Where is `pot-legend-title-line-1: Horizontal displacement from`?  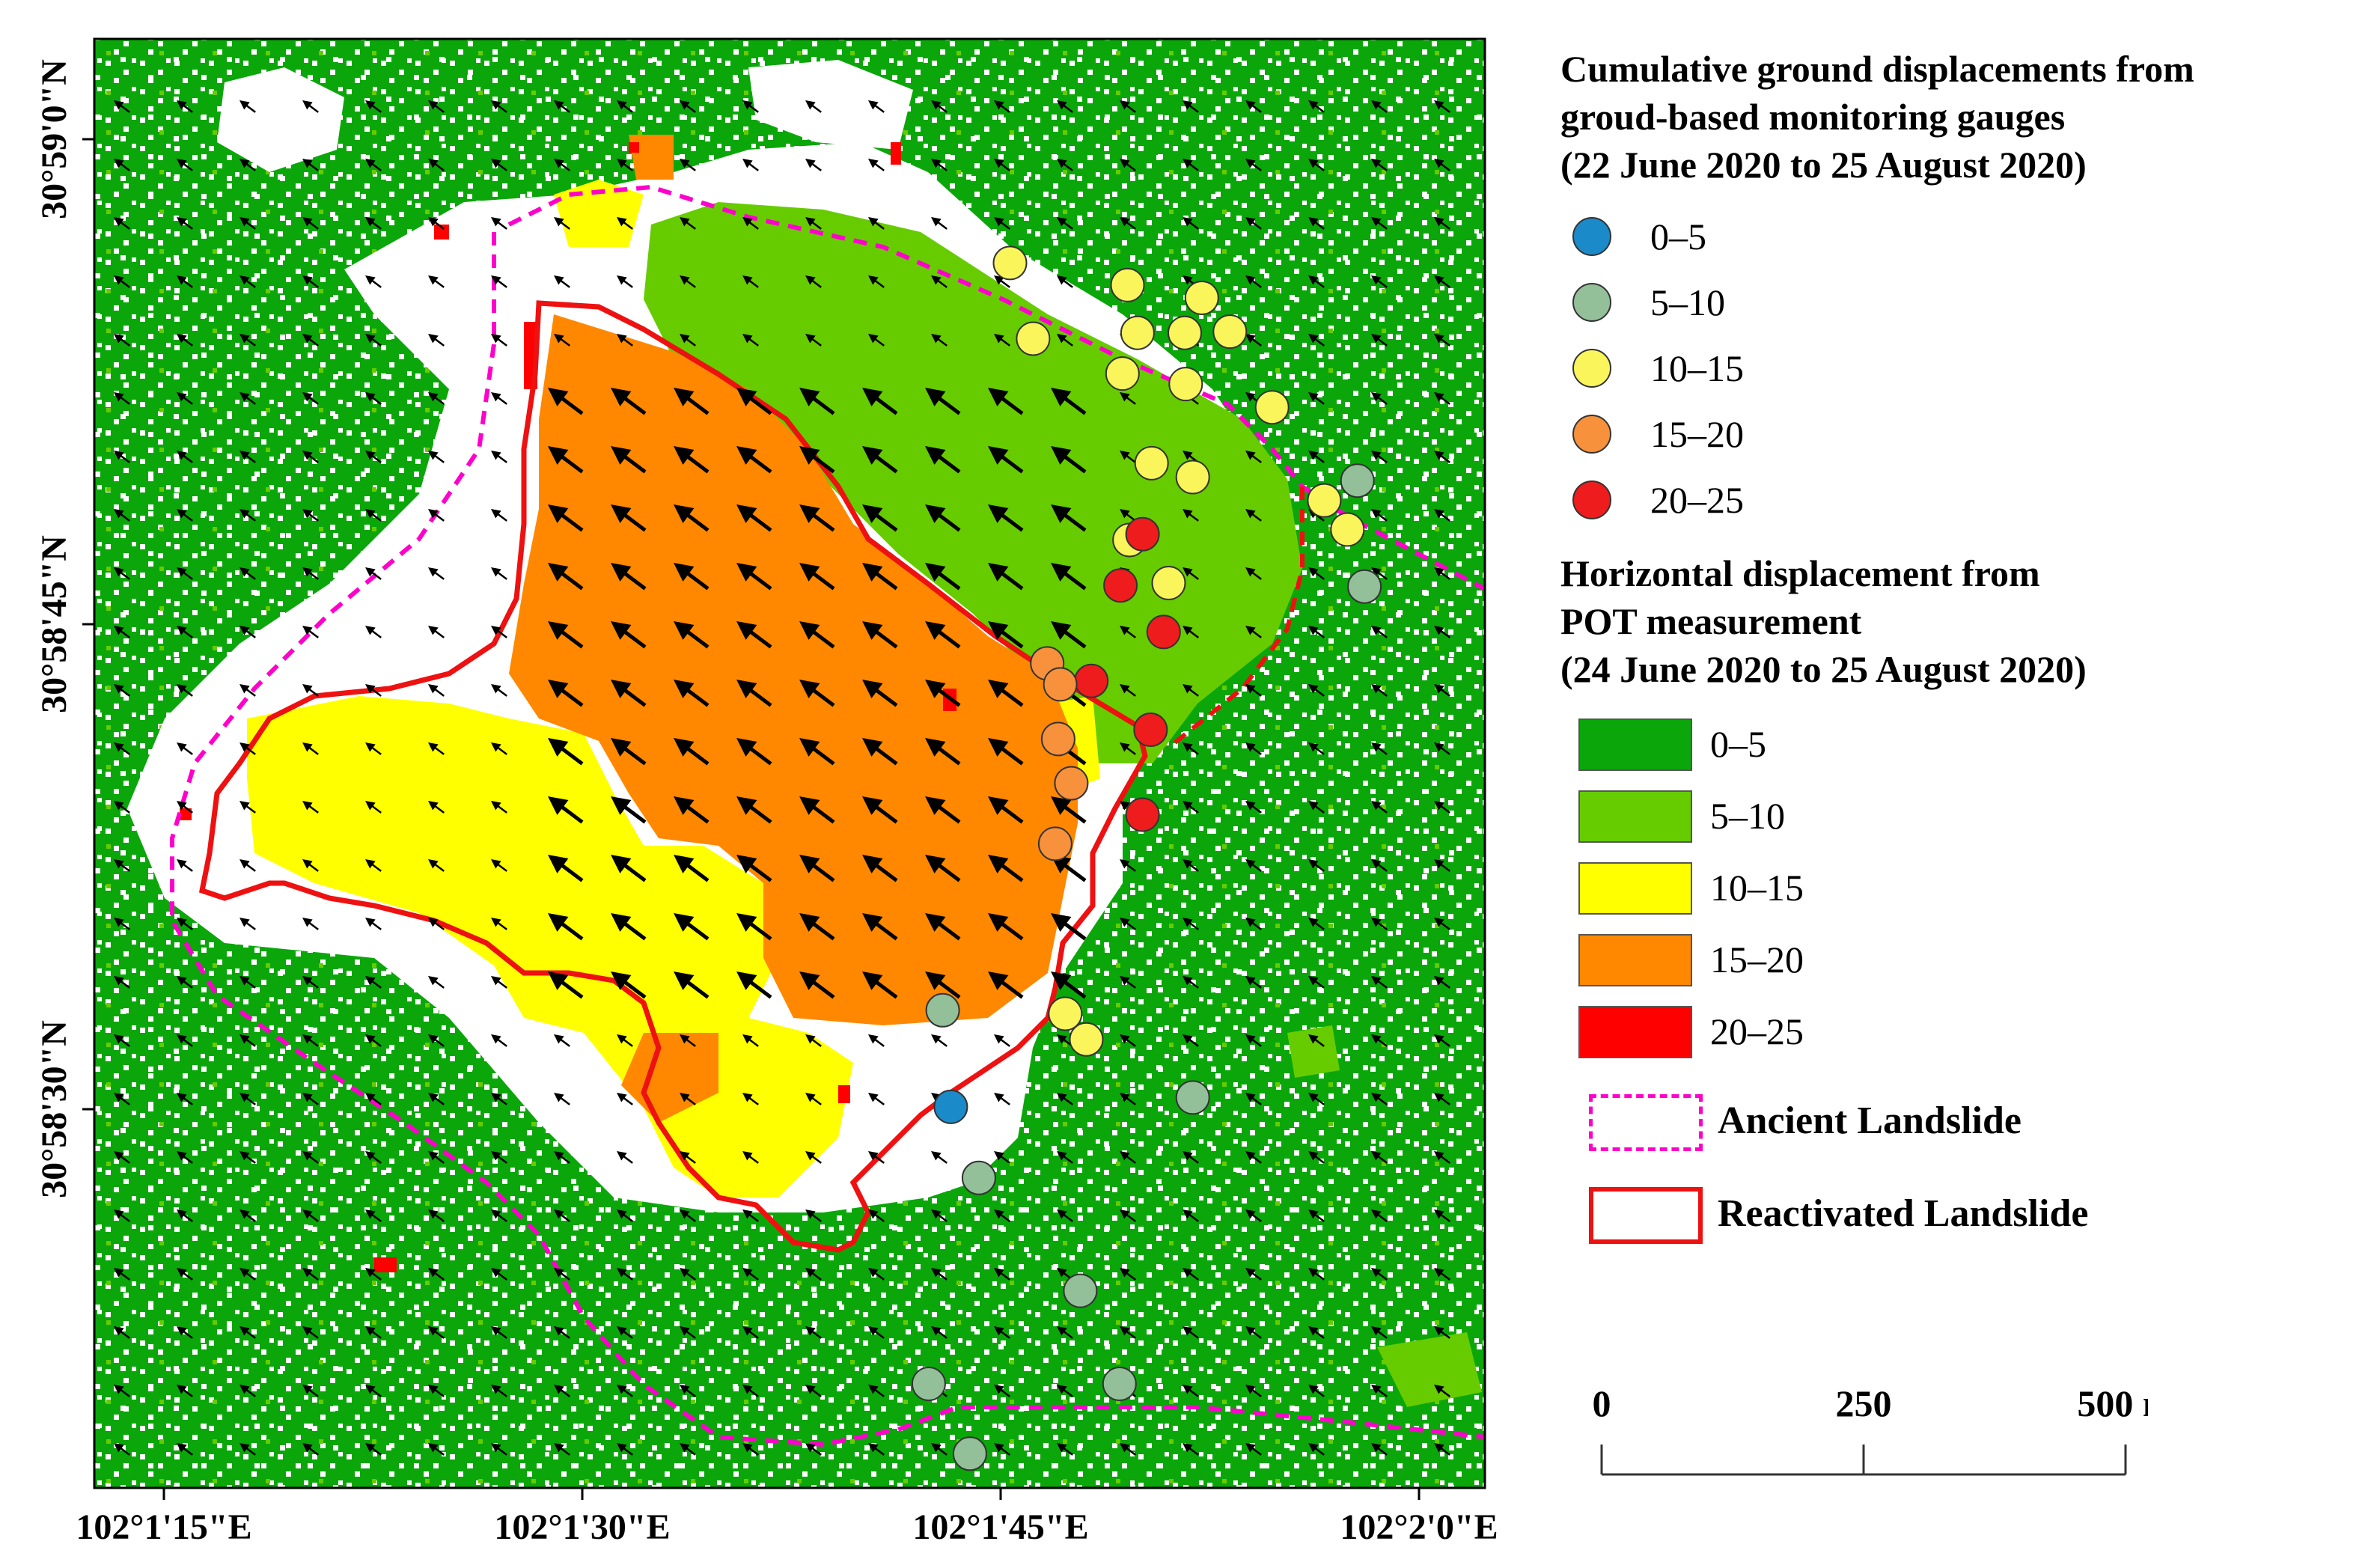 pot-legend-title-line-1: Horizontal displacement from is located at coordinates (1800, 573).